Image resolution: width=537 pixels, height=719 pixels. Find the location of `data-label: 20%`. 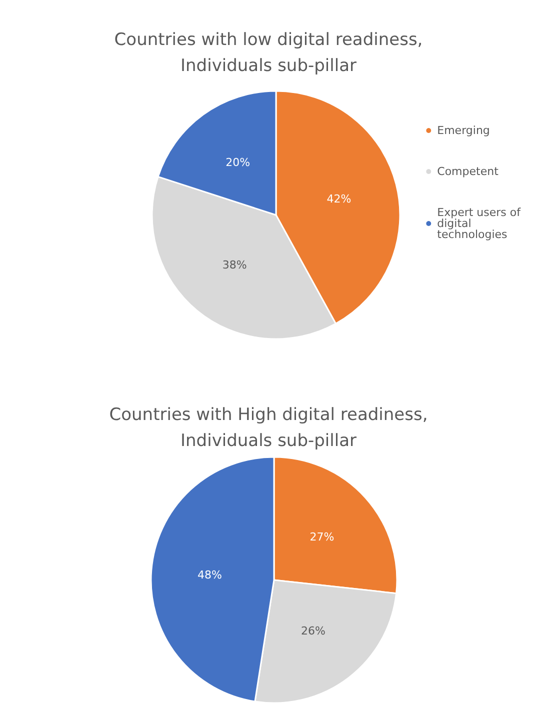

data-label: 20% is located at coordinates (238, 162).